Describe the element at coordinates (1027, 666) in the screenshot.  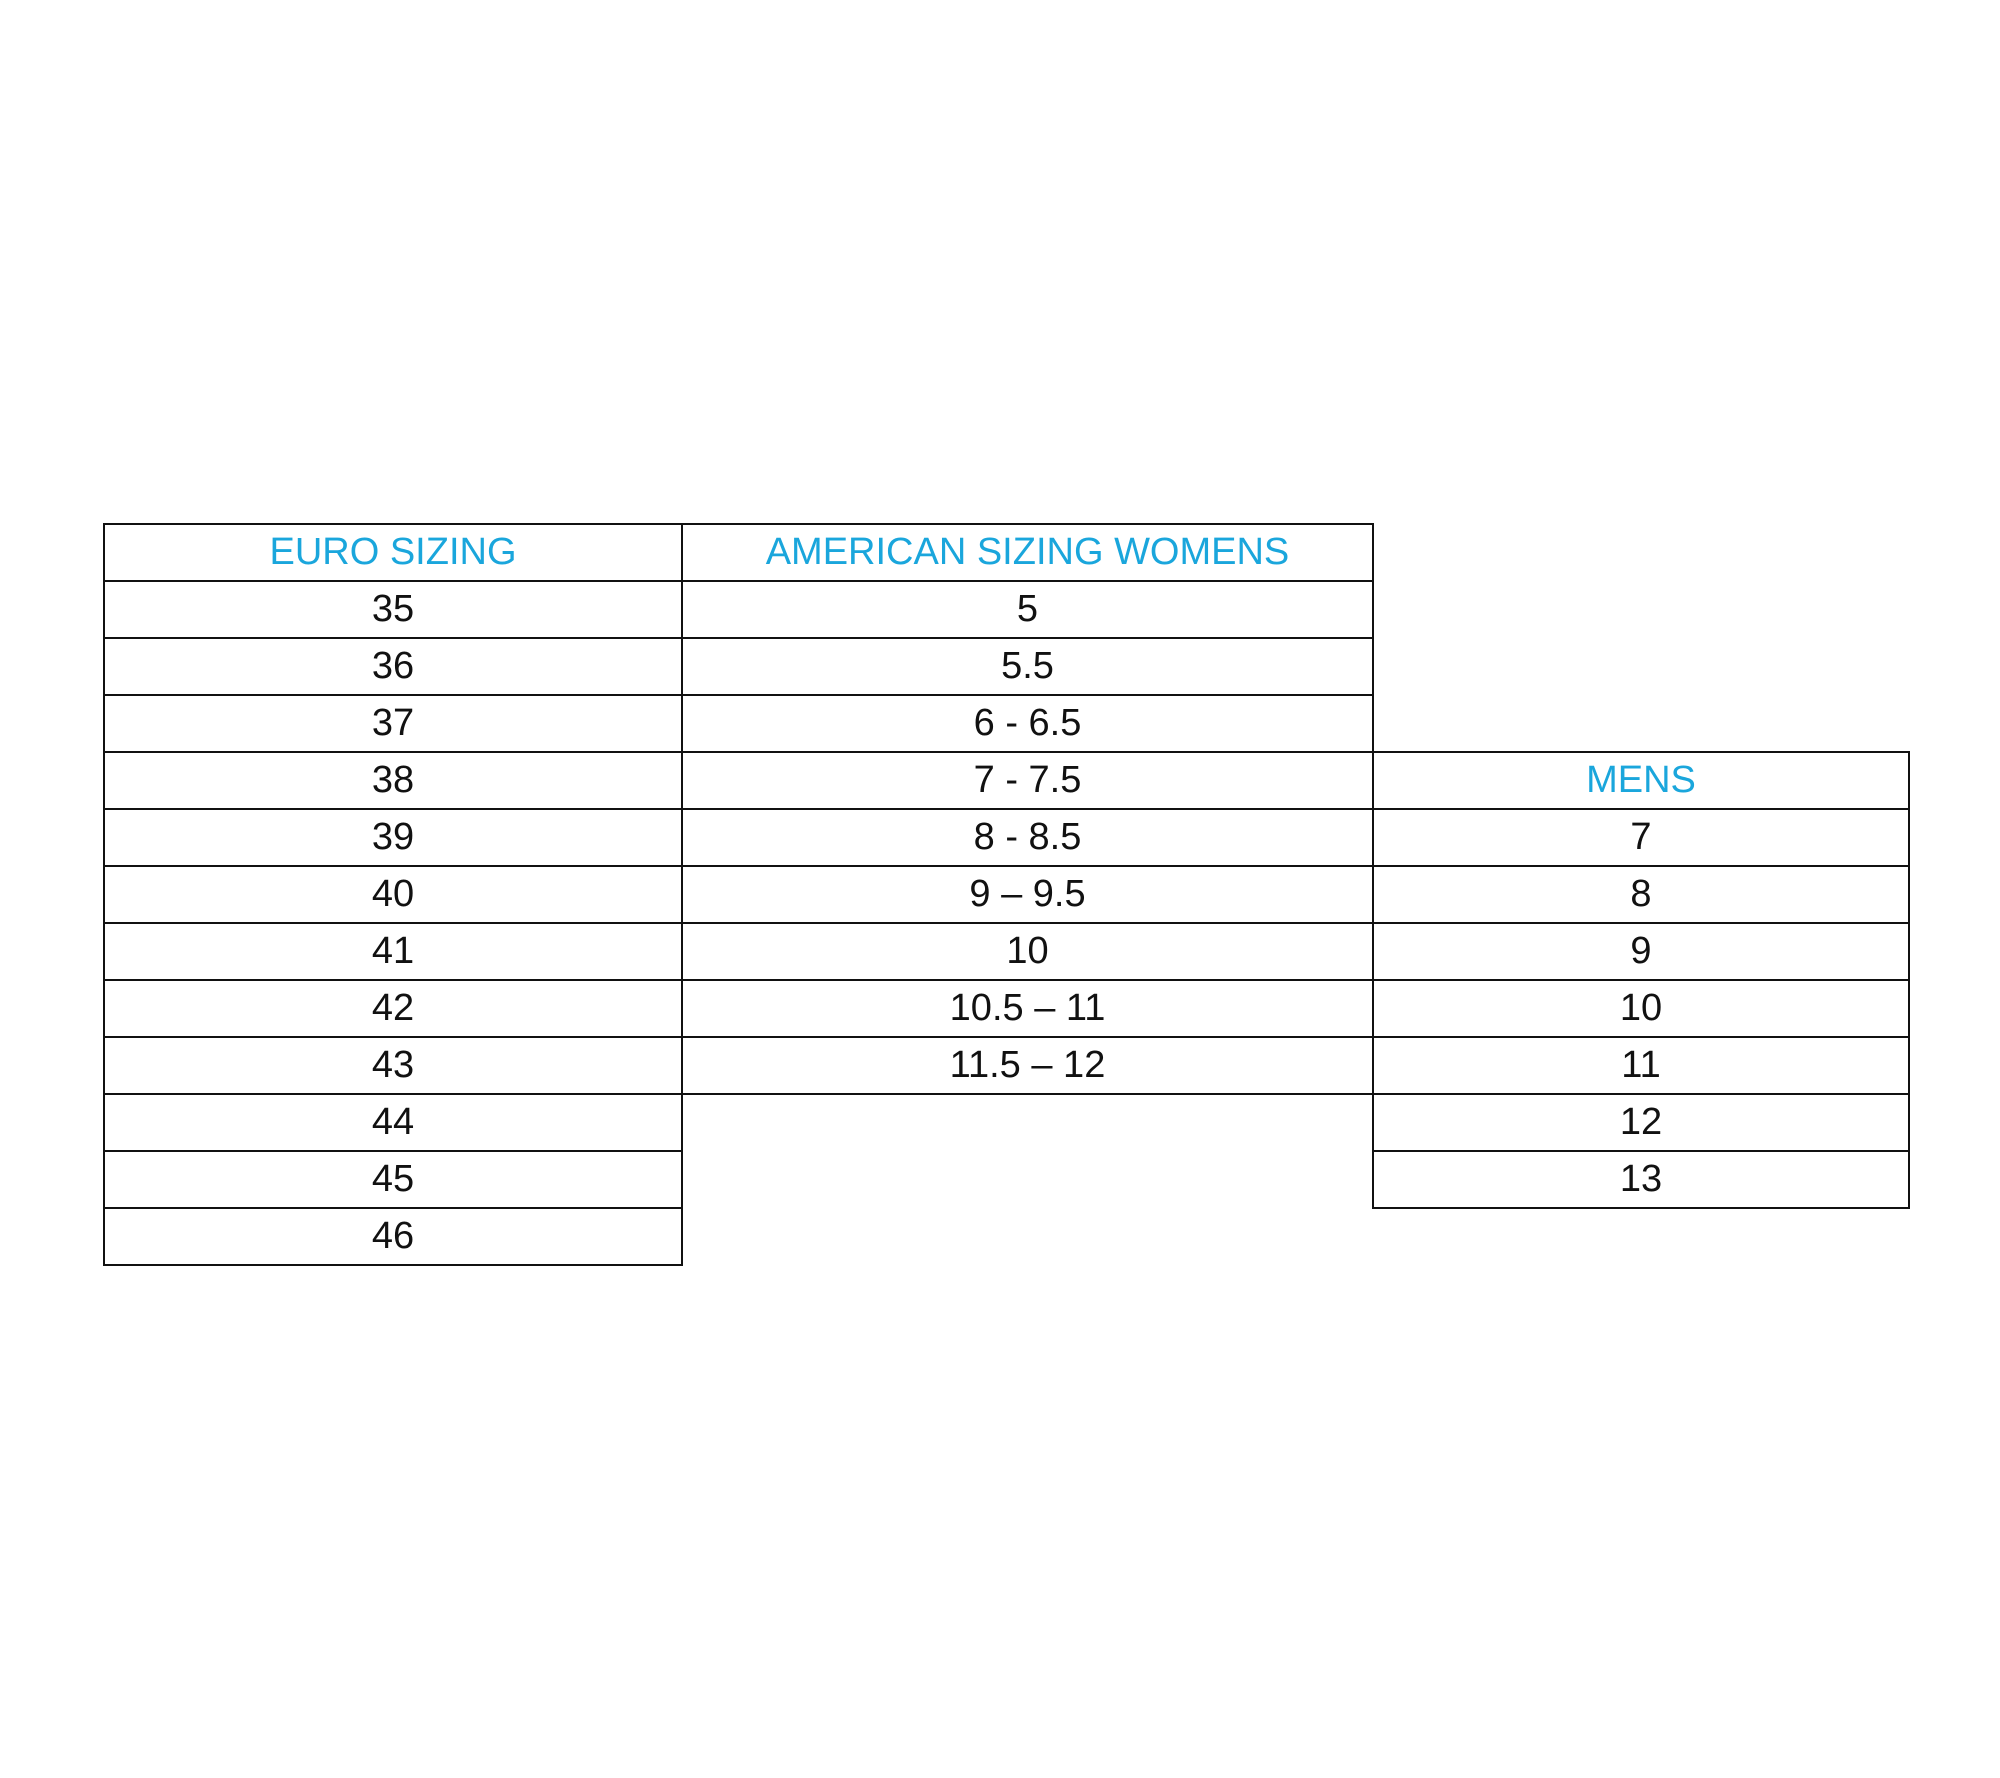
I see `cell-womens-size: 5.5` at that location.